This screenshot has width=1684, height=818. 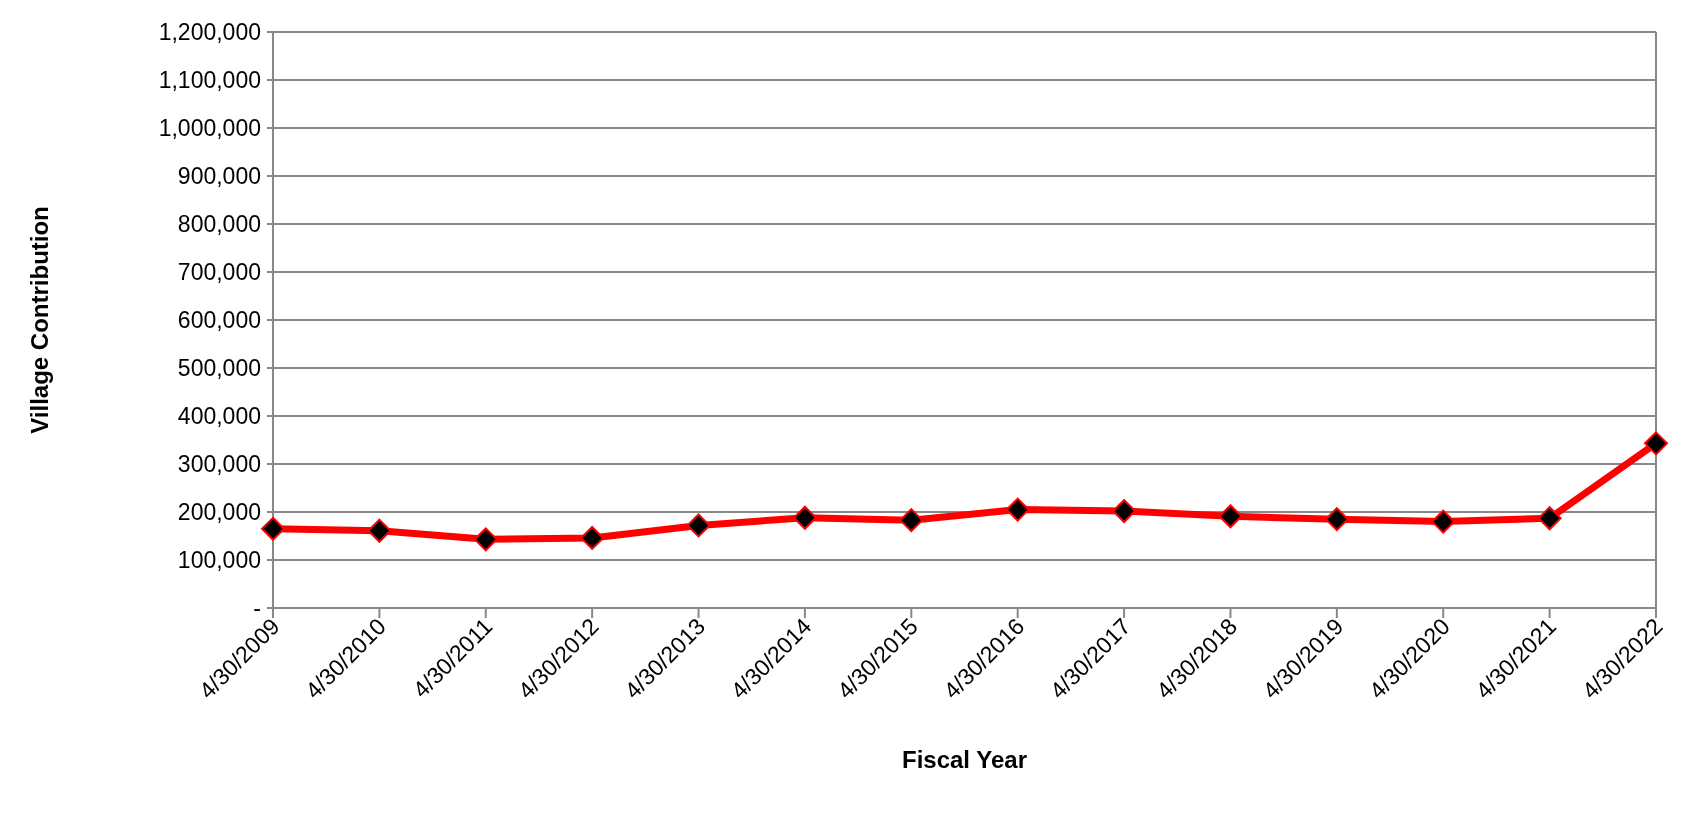 I want to click on y-tick-label: 300,000, so click(x=219, y=464).